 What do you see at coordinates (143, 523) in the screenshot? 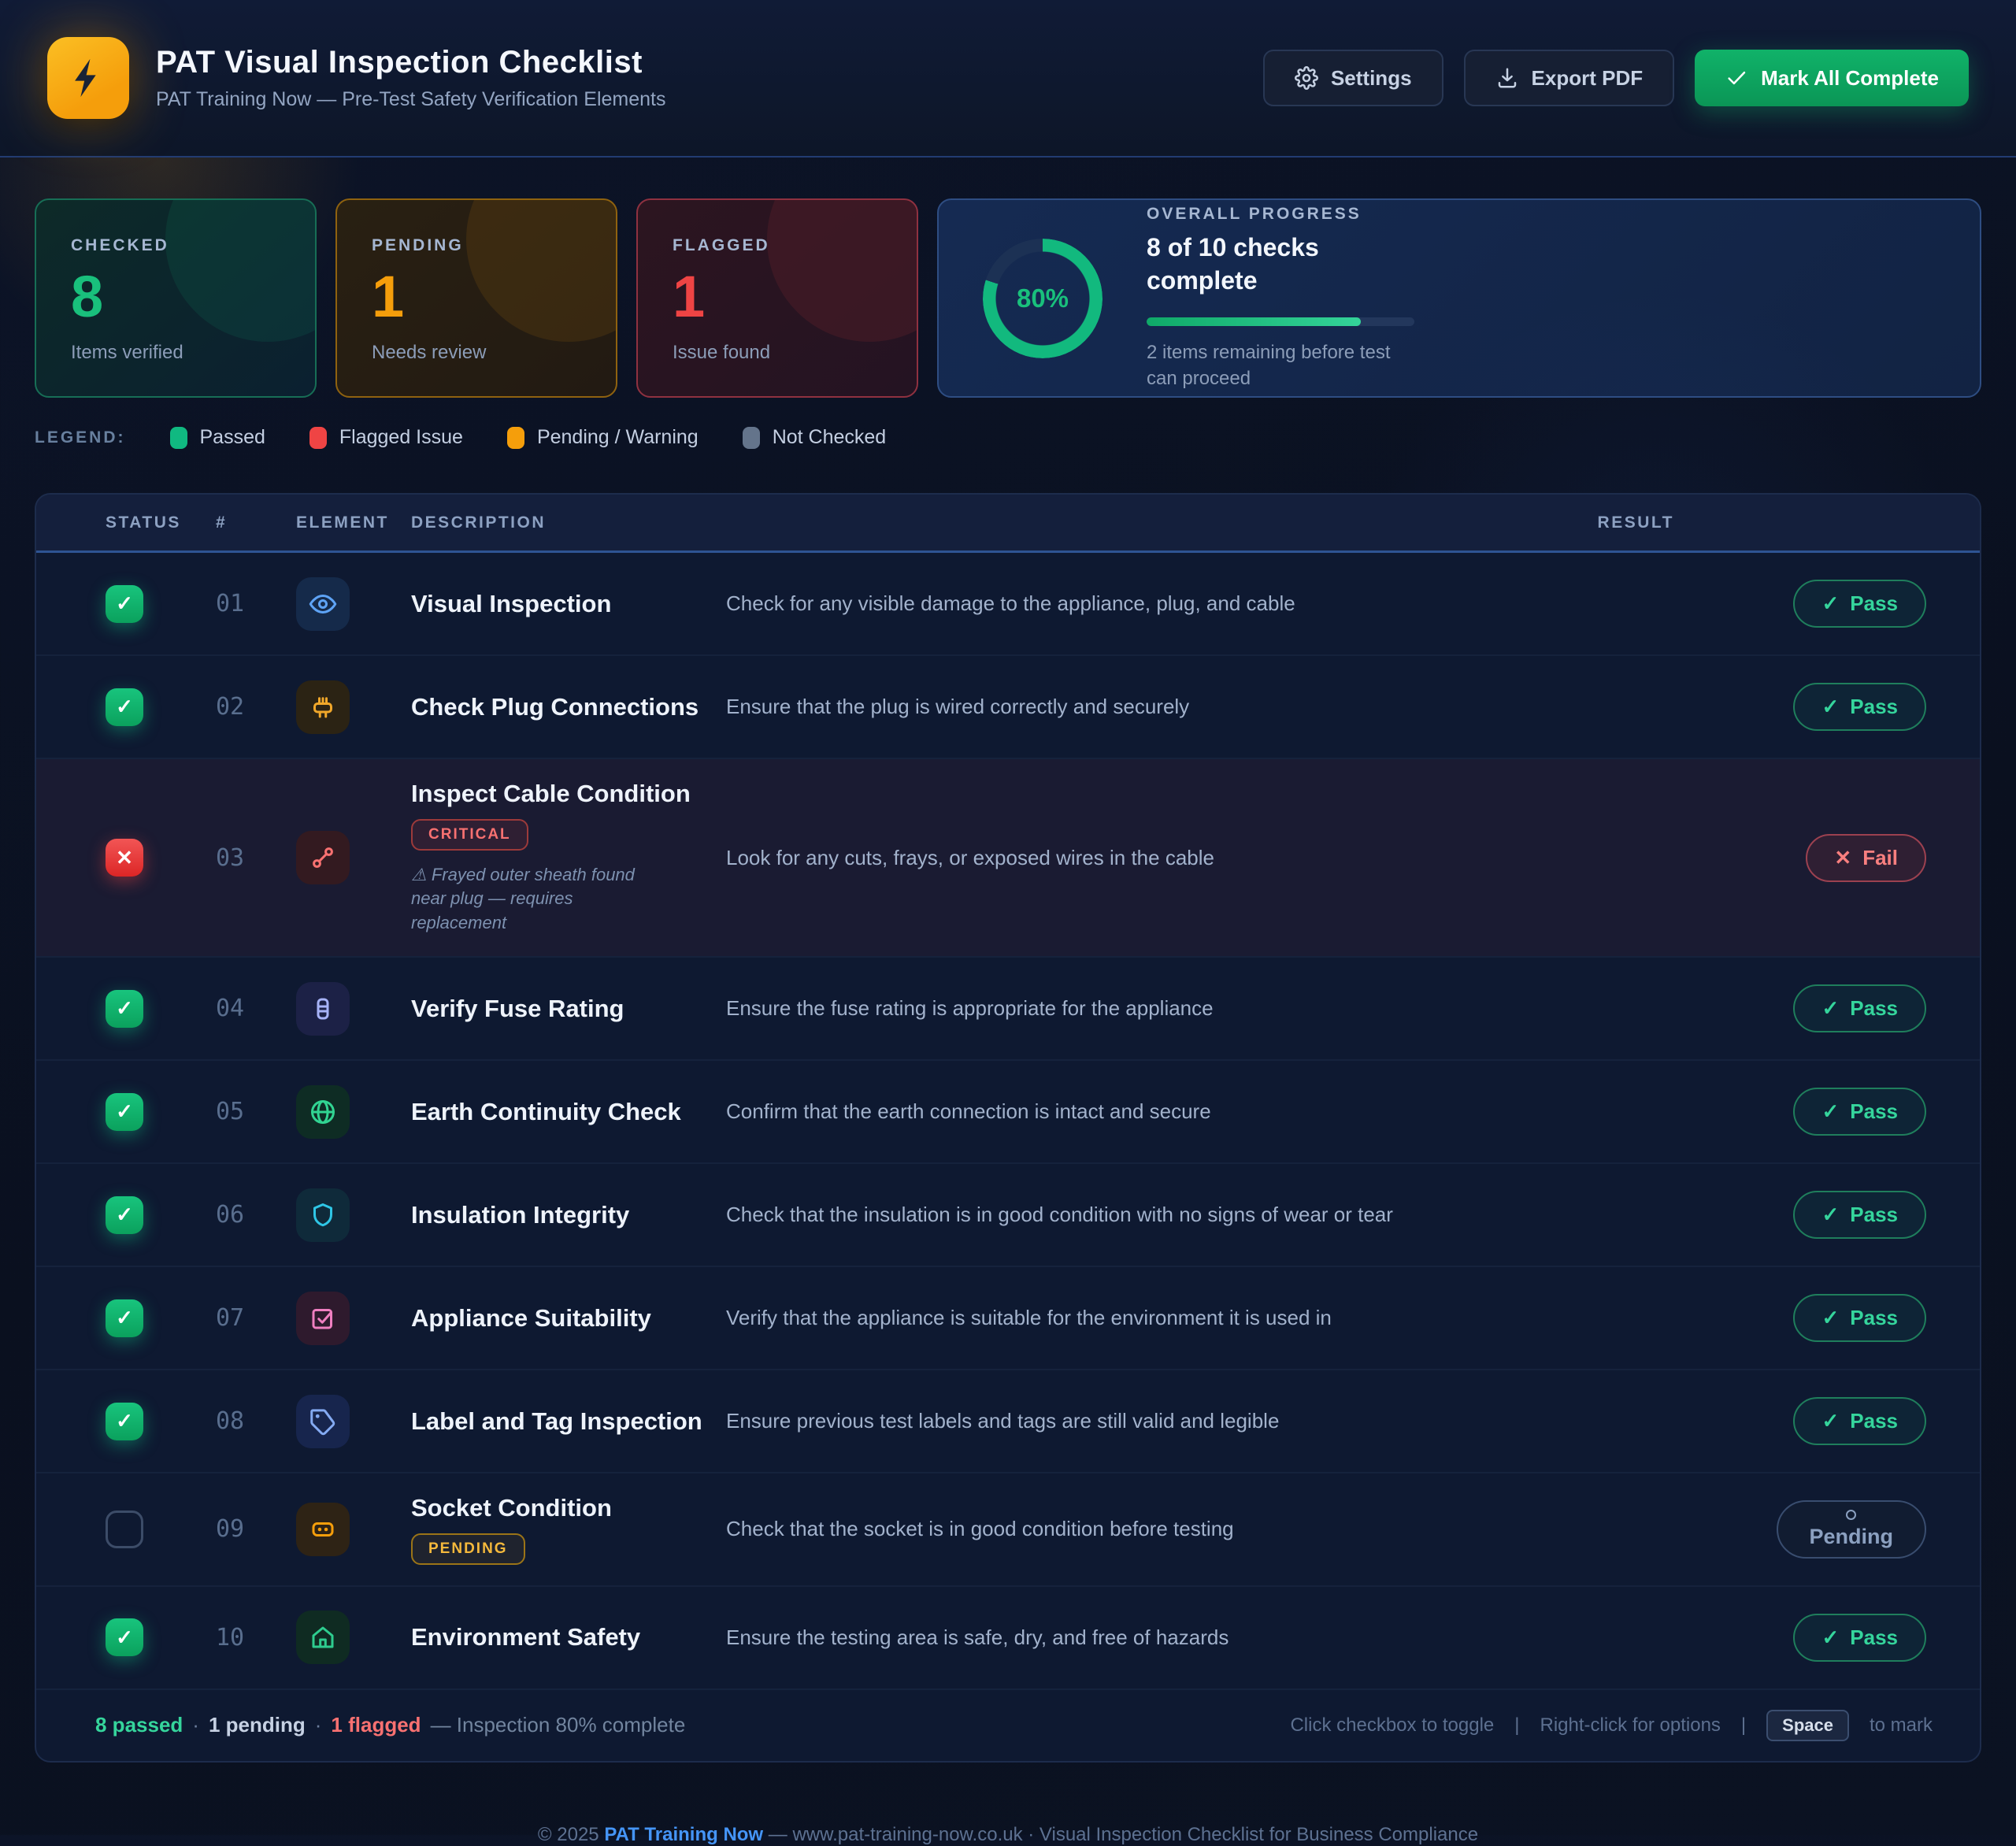
I see `column-header-status: STATUS` at bounding box center [143, 523].